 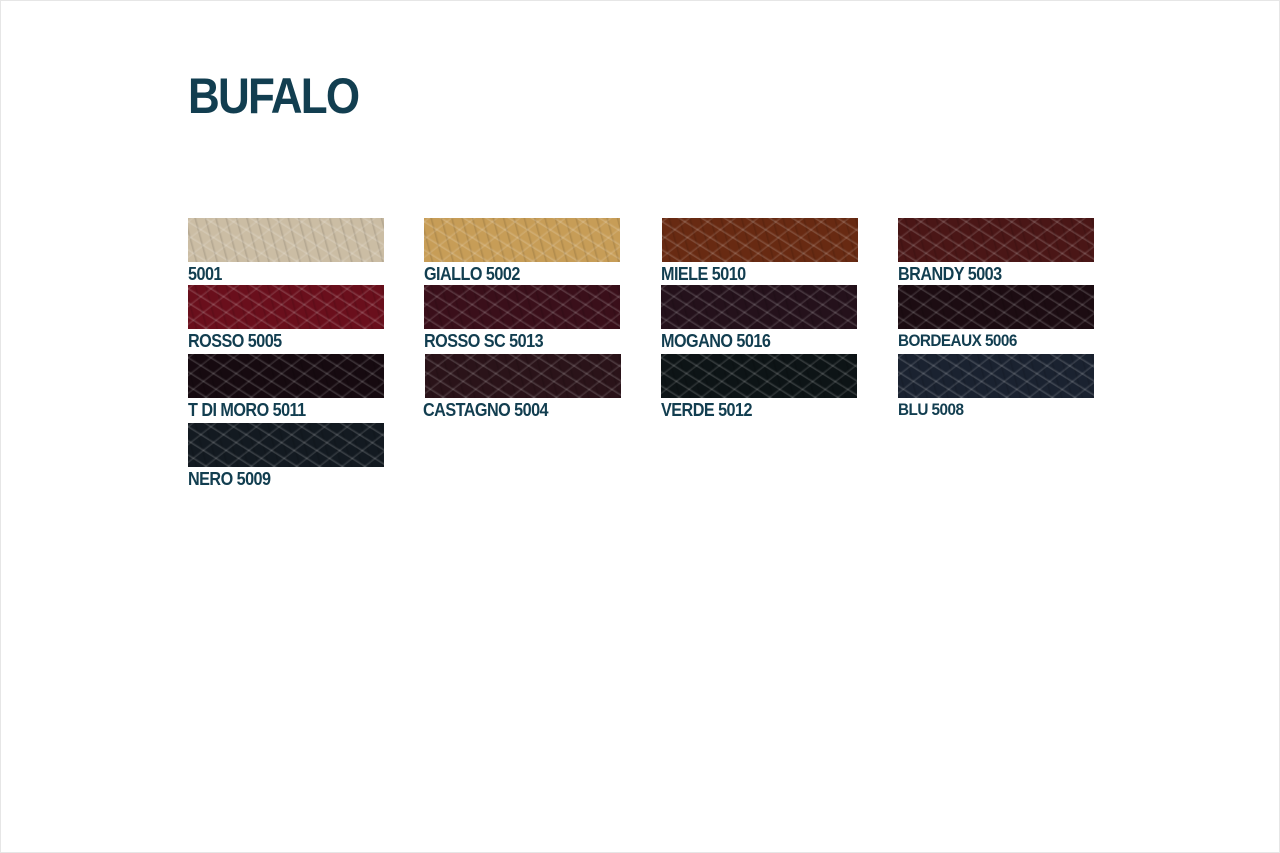 What do you see at coordinates (274, 96) in the screenshot?
I see `page-title: BUFALO` at bounding box center [274, 96].